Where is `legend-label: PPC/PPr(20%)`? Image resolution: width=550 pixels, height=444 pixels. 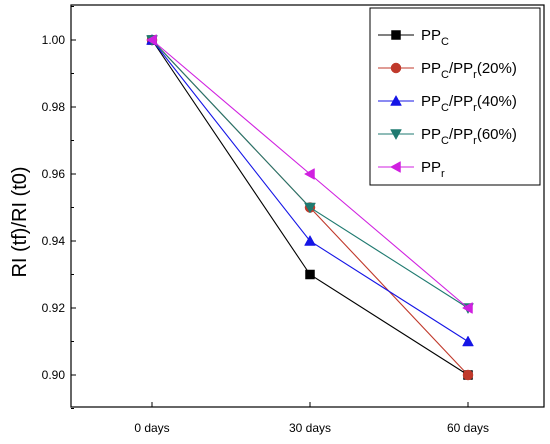
legend-label: PPC/PPr(20%) is located at coordinates (469, 70).